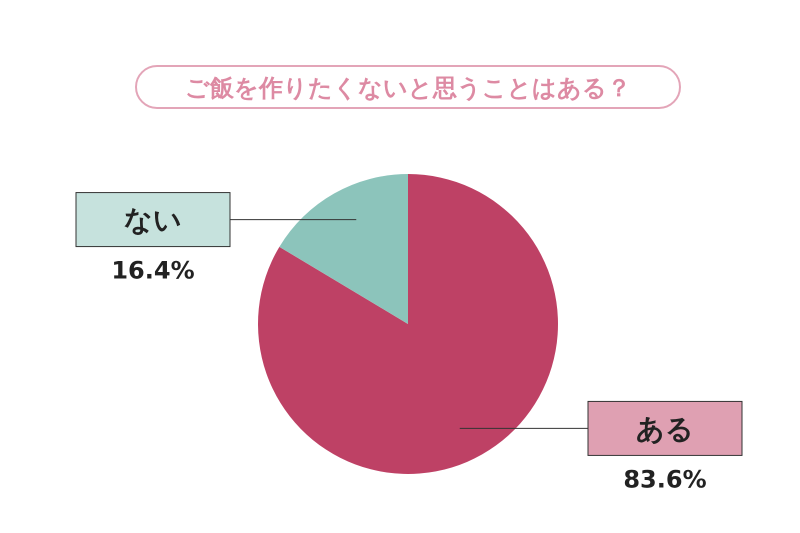 The width and height of the screenshot is (800, 533). Describe the element at coordinates (153, 270) in the screenshot. I see `data-label: 16.4%` at that location.